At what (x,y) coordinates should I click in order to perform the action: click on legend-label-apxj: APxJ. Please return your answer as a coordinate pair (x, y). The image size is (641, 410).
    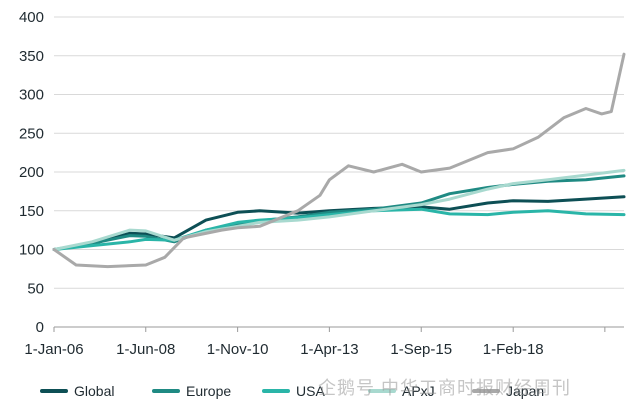
    Looking at the image, I should click on (418, 391).